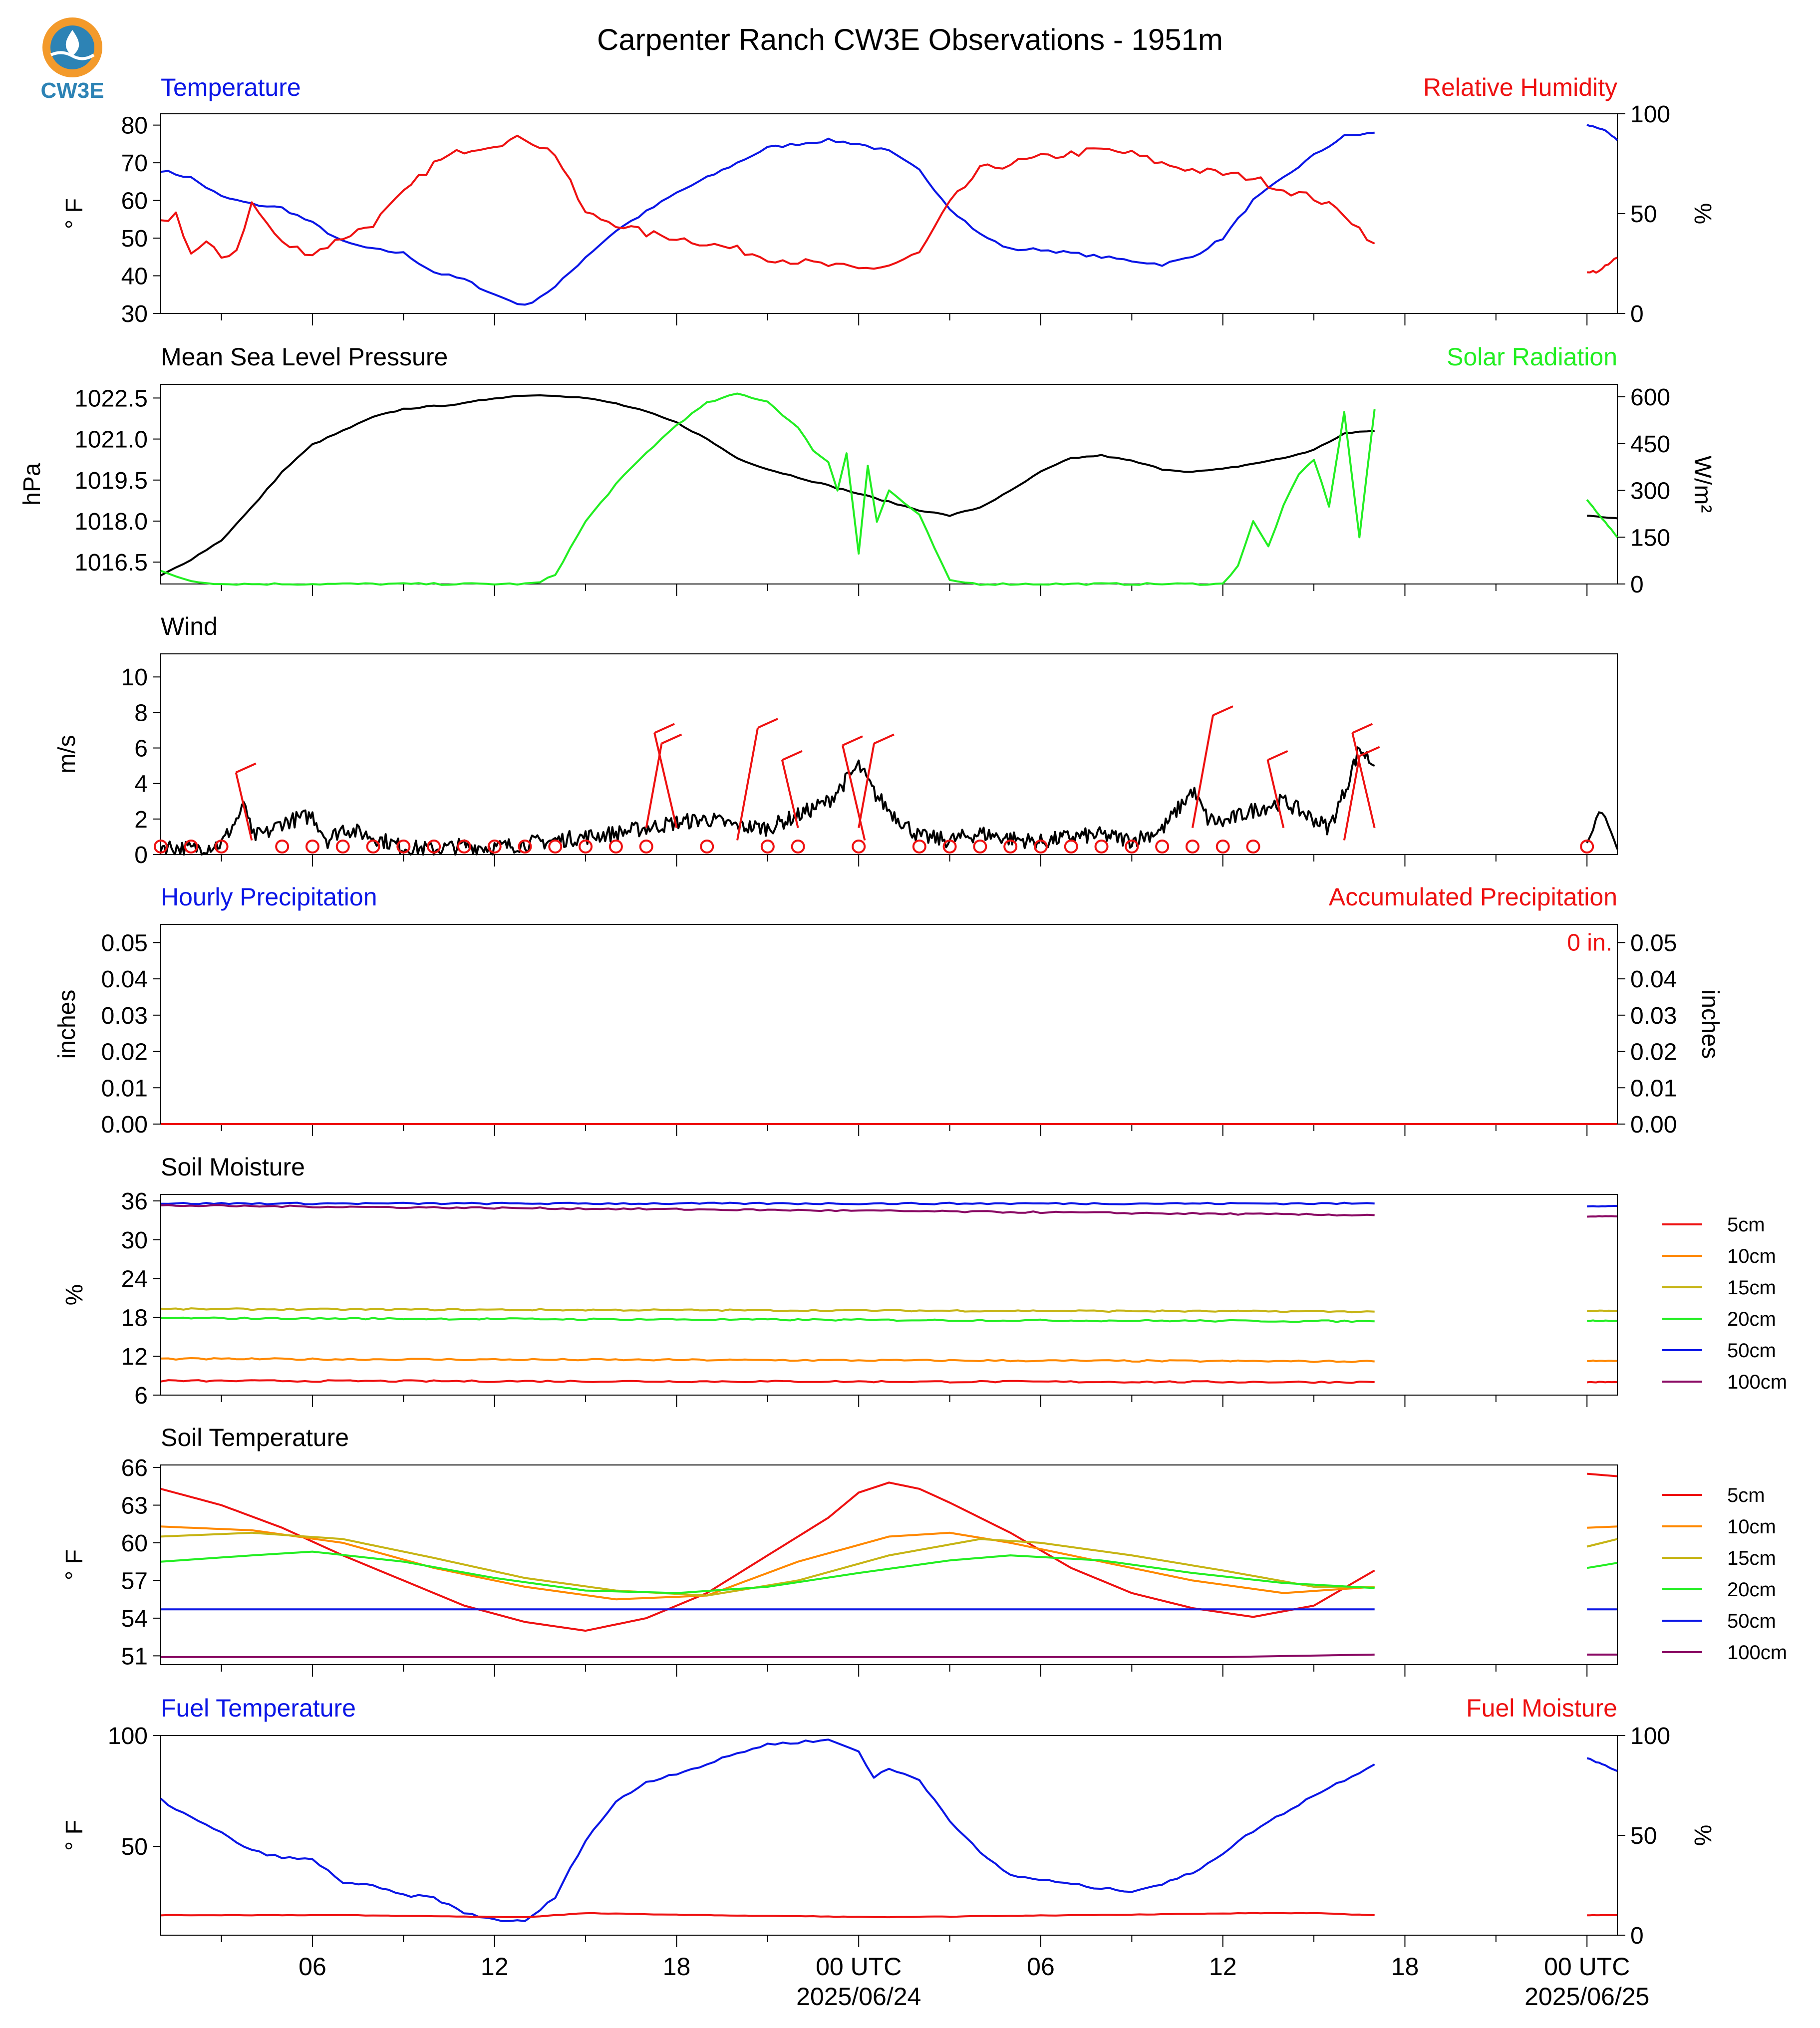 The width and height of the screenshot is (1820, 2028). What do you see at coordinates (124, 1125) in the screenshot?
I see `y-tick-label: 0.00` at bounding box center [124, 1125].